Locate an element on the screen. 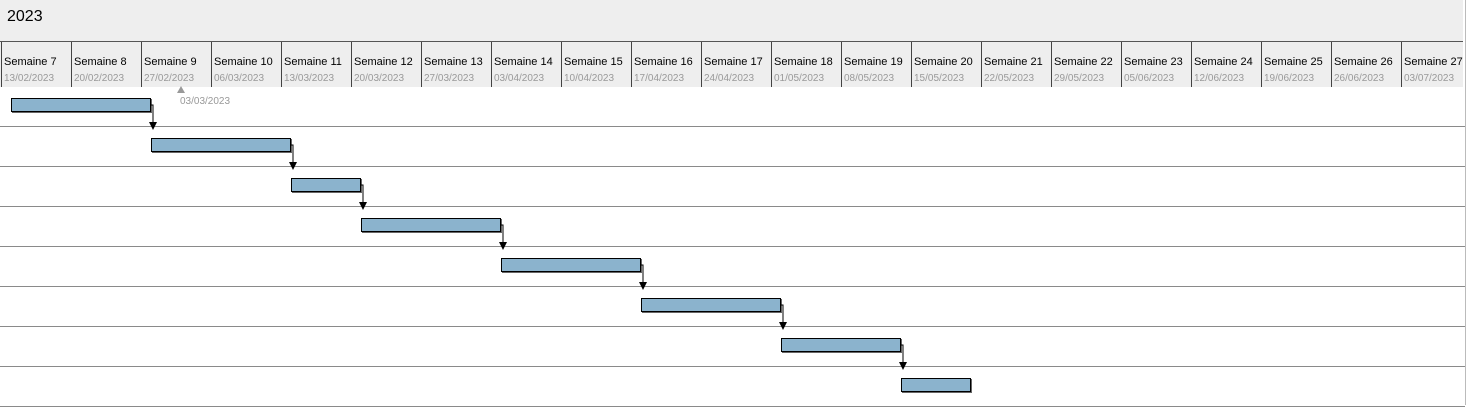 The height and width of the screenshot is (407, 1471). week-column-header: Semaine 8 20/02/2023 is located at coordinates (106, 64).